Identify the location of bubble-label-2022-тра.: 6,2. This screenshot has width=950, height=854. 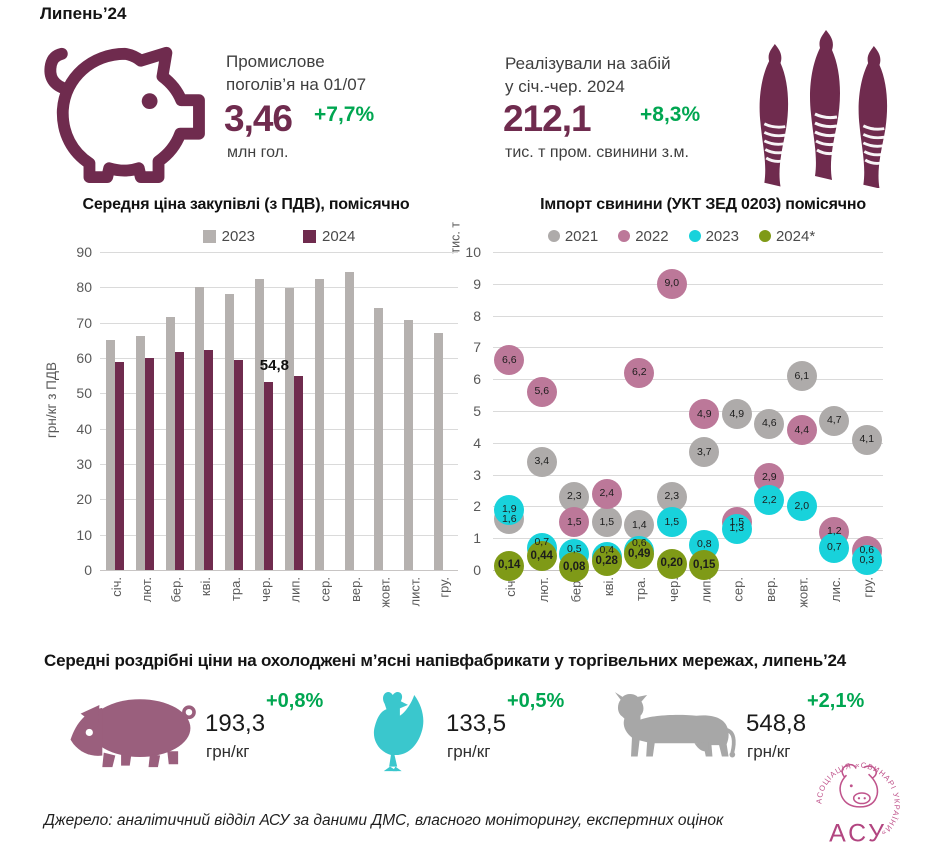
(639, 372).